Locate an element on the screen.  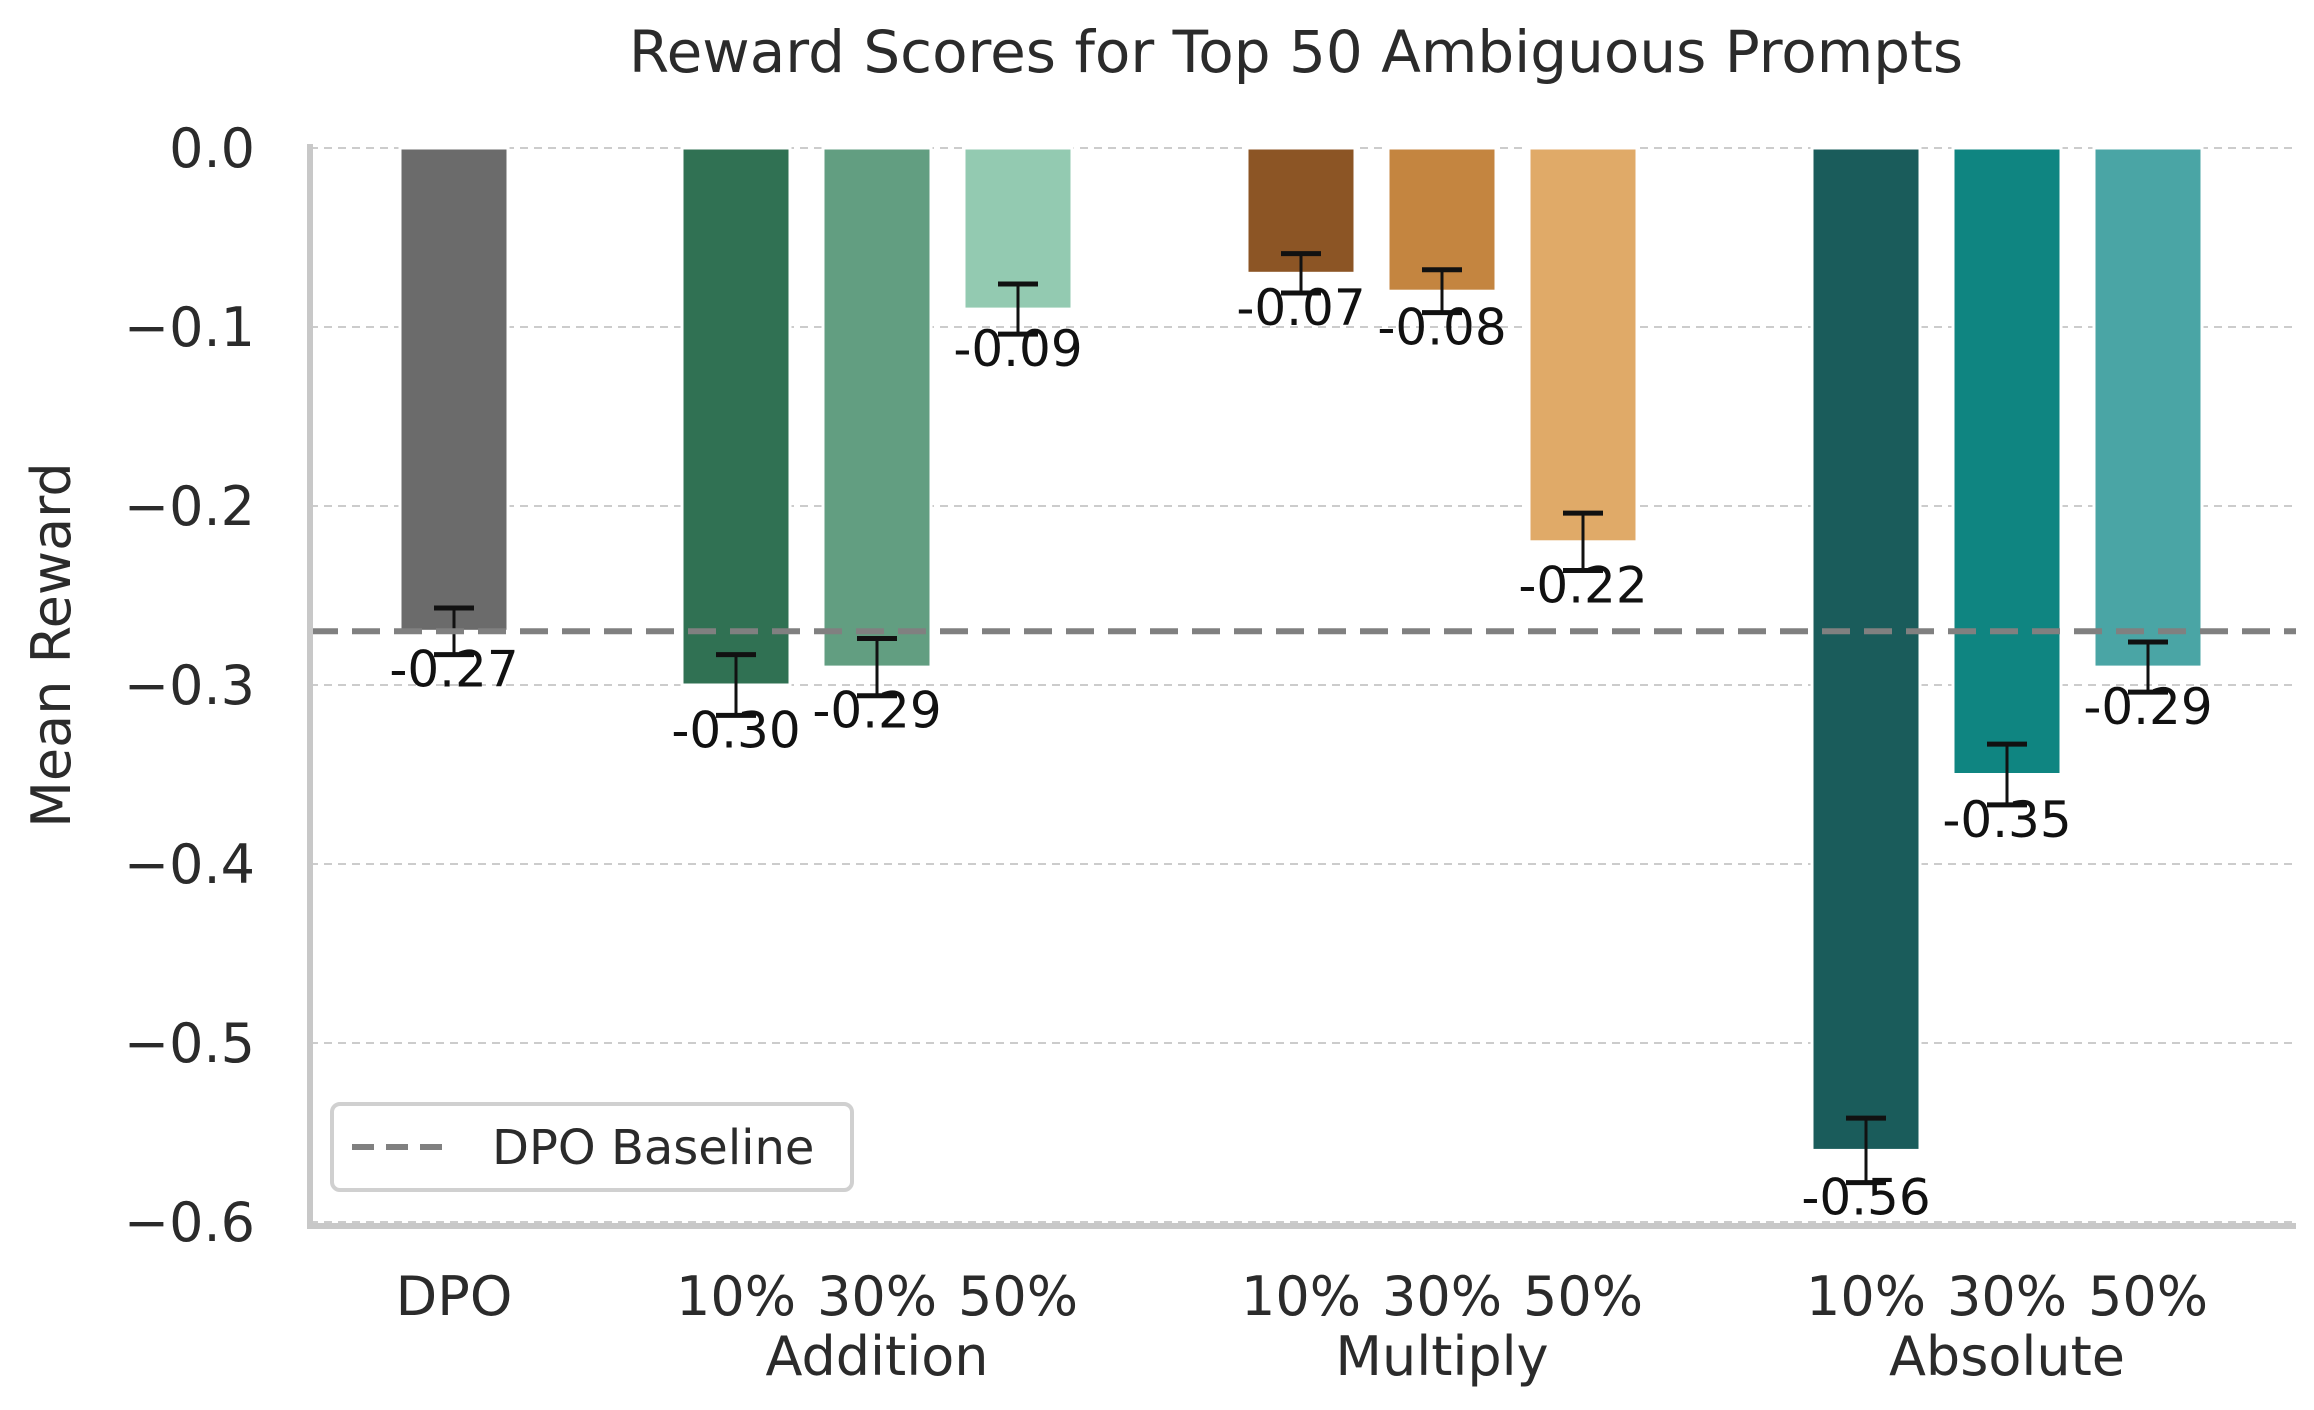
data-label: -0.35 is located at coordinates (2006, 820).